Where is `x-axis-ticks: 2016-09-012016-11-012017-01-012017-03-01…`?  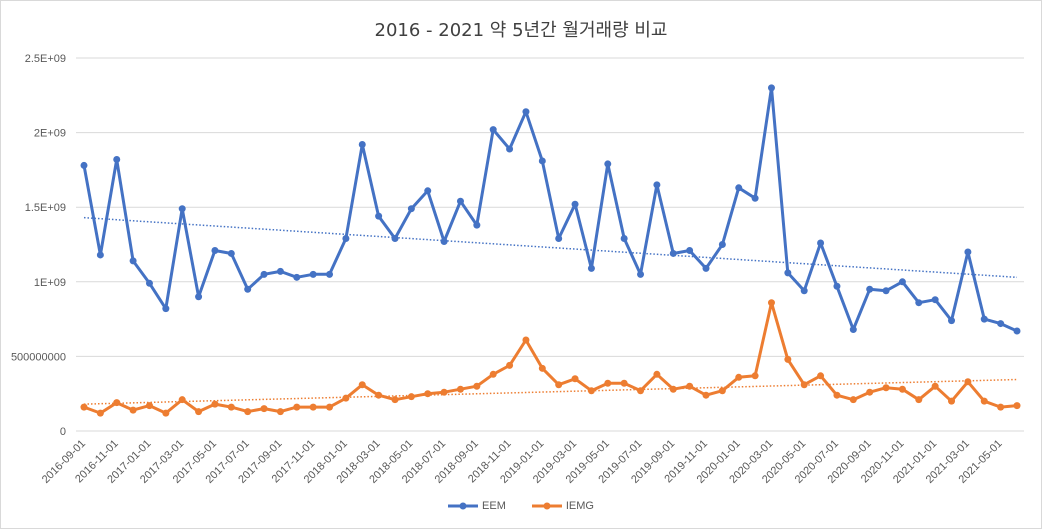 x-axis-ticks: 2016-09-012016-11-012017-01-012017-03-01… is located at coordinates (522, 462).